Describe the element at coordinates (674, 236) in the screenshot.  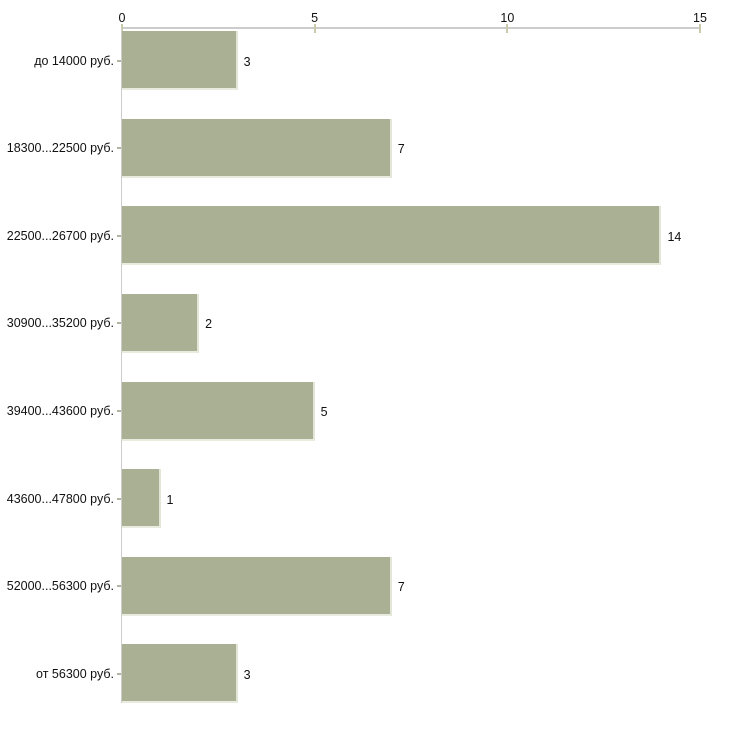
I see `value-label: 14` at that location.